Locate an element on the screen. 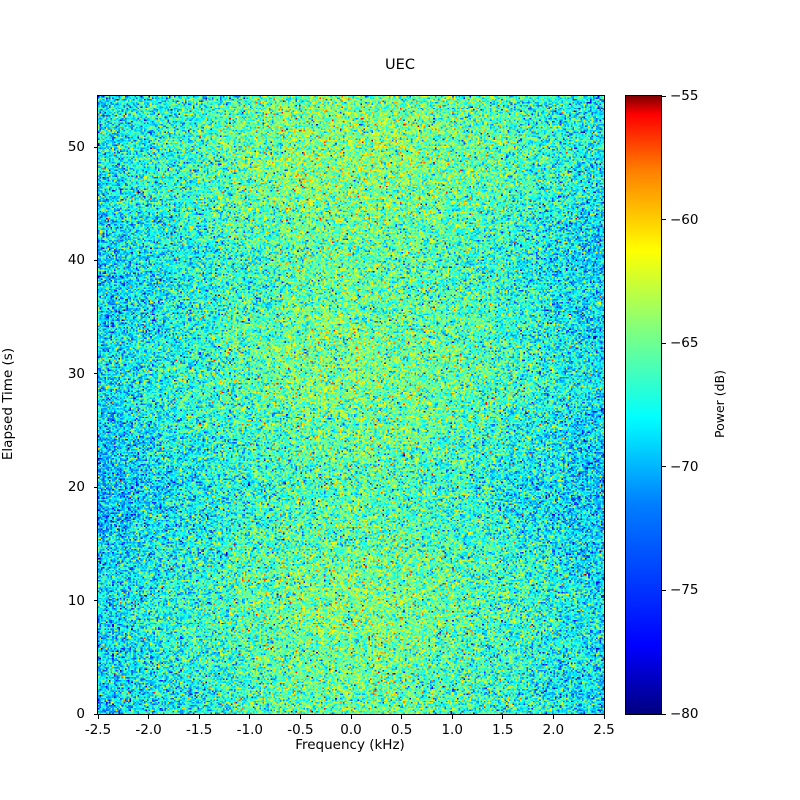 This screenshot has height=800, width=800. colorbar-tick-label: −65 is located at coordinates (684, 343).